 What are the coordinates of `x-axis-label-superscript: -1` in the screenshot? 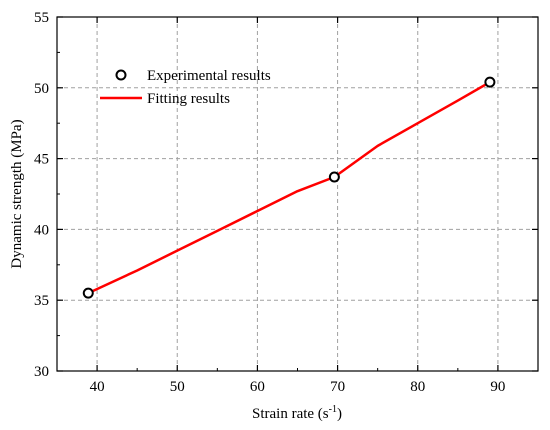 It's located at (333, 409).